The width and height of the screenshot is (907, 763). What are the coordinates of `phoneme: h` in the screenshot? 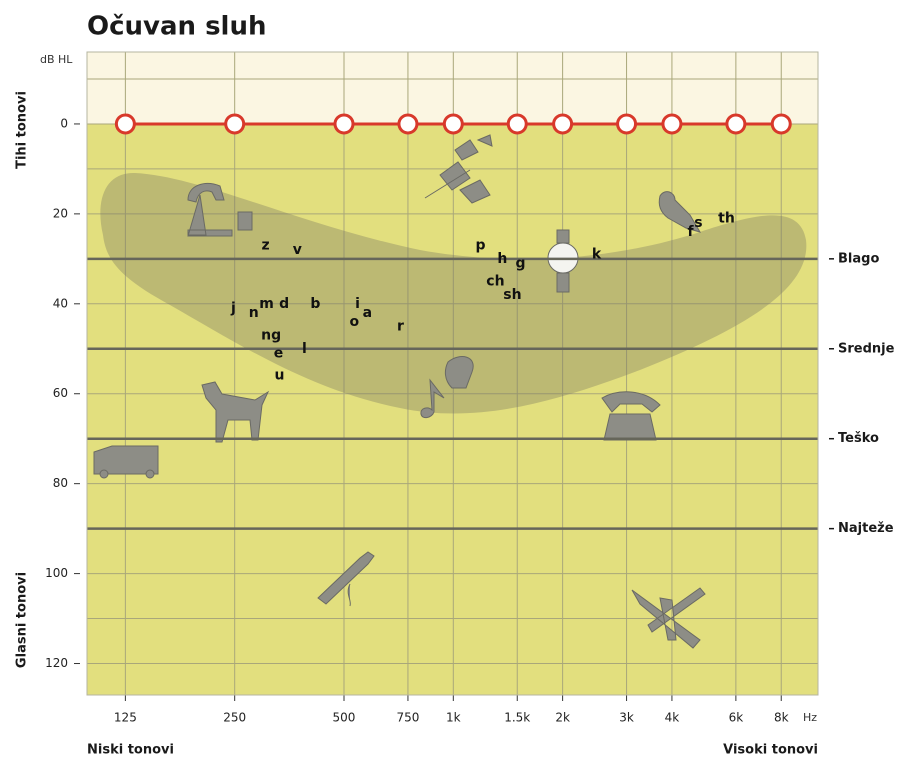 It's located at (502, 259).